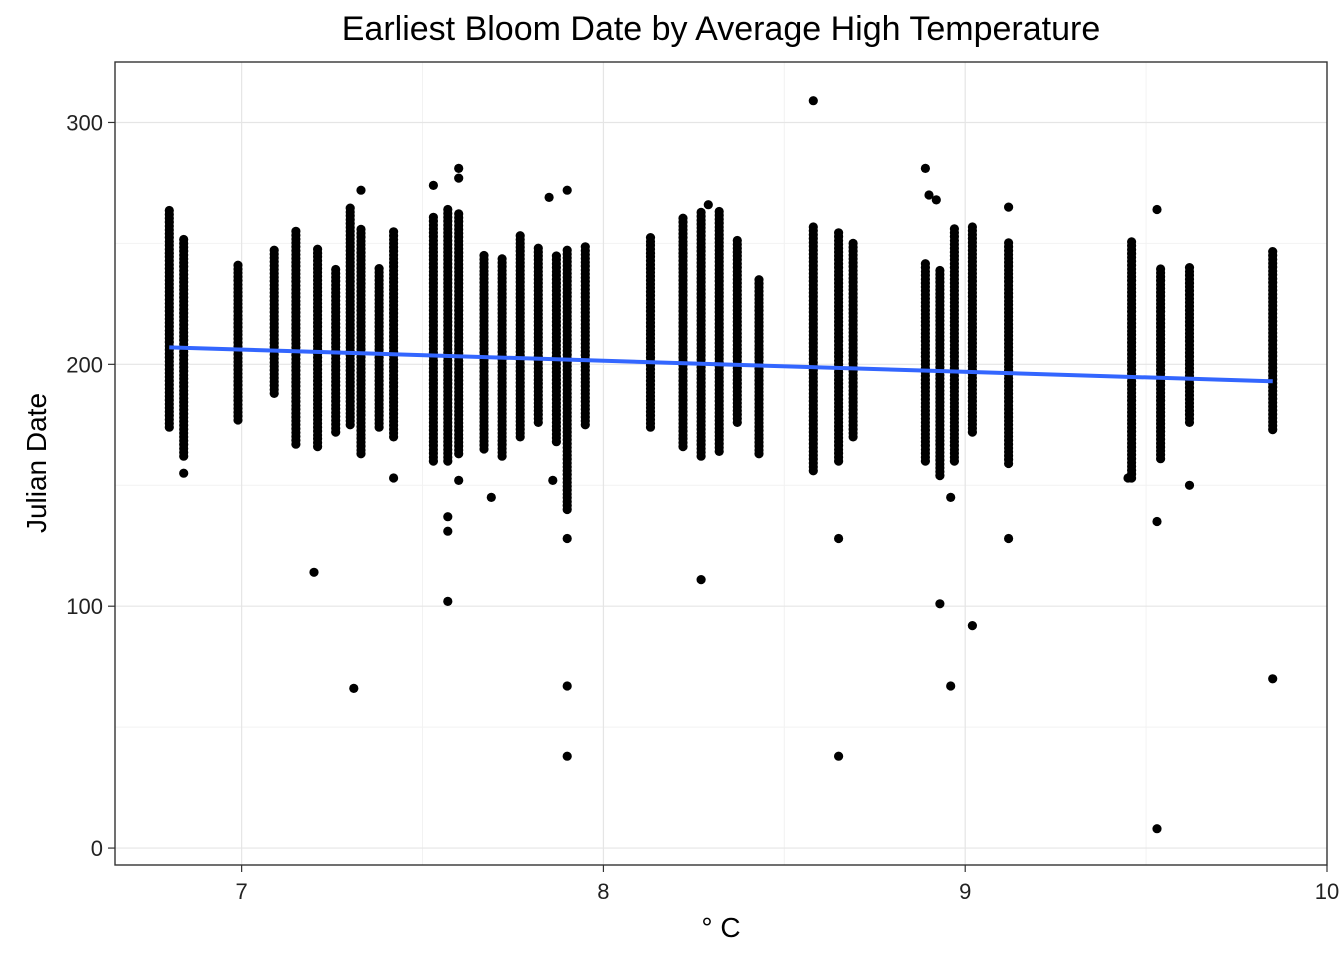  Describe the element at coordinates (84, 122) in the screenshot. I see `y-tick-label: 300` at that location.